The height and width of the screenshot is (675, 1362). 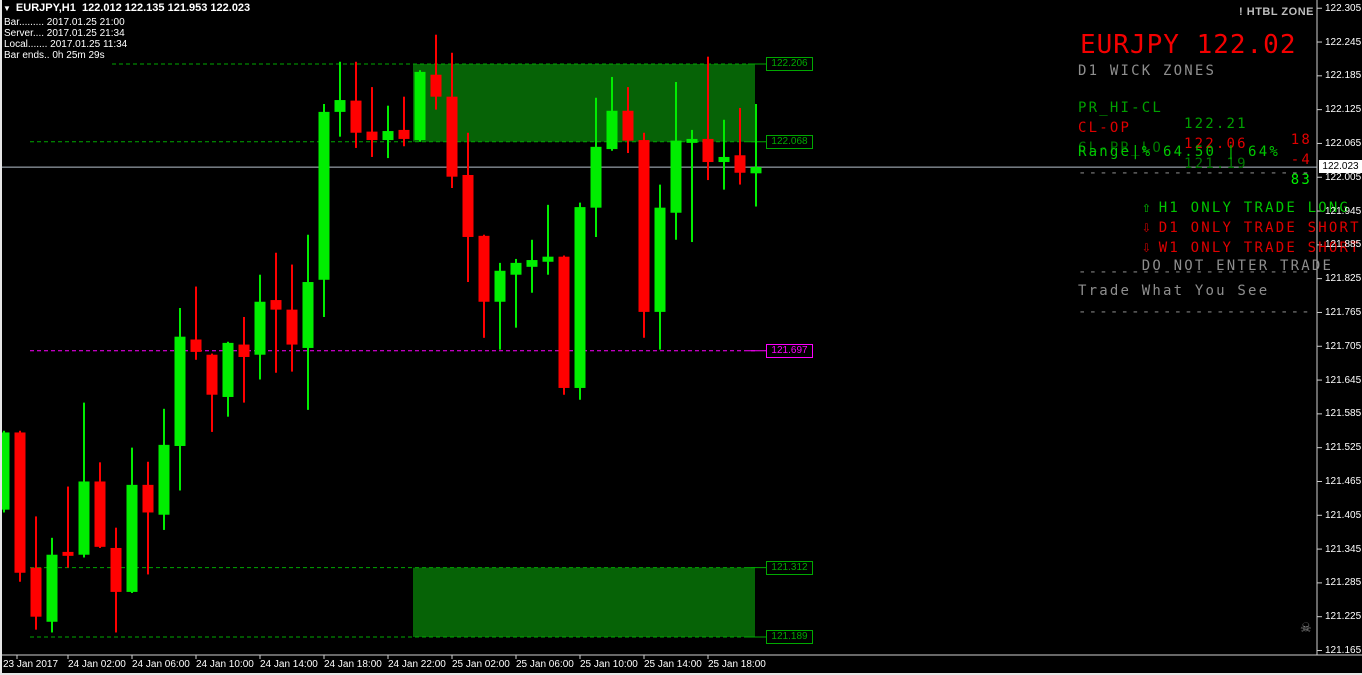 I want to click on time-tick-label: 24 Jan 18:00, so click(x=353, y=664).